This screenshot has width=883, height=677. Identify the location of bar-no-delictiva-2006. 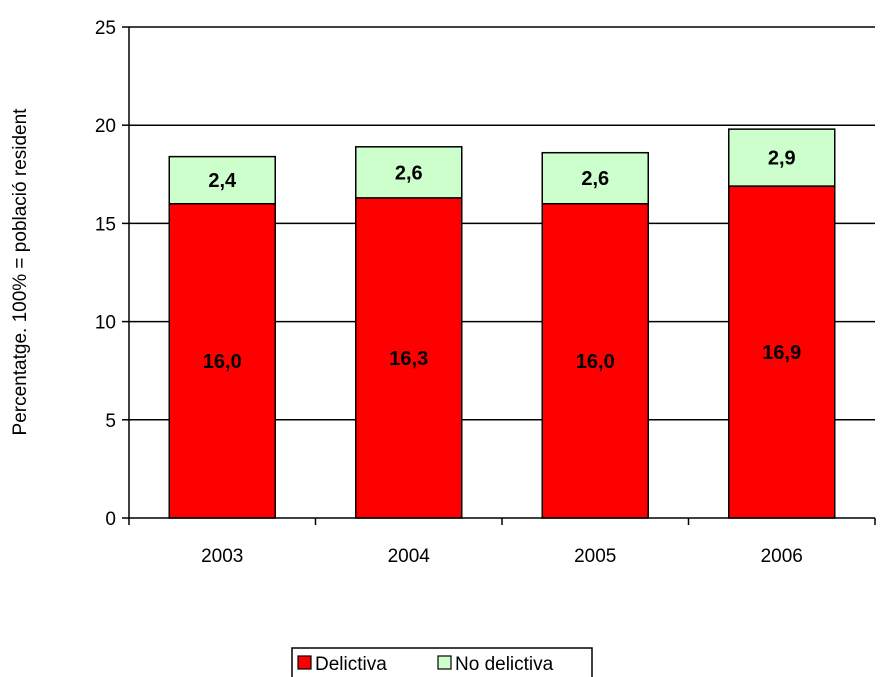
(782, 157).